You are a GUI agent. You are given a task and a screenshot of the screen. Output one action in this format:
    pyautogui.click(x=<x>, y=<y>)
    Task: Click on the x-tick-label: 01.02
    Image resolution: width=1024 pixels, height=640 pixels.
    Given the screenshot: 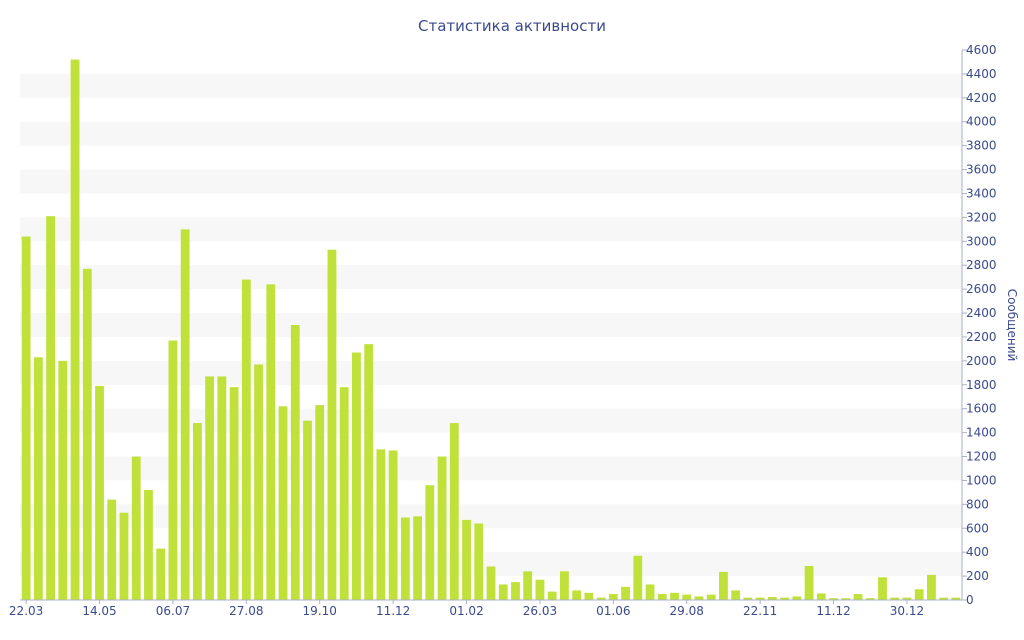 What is the action you would take?
    pyautogui.click(x=466, y=611)
    